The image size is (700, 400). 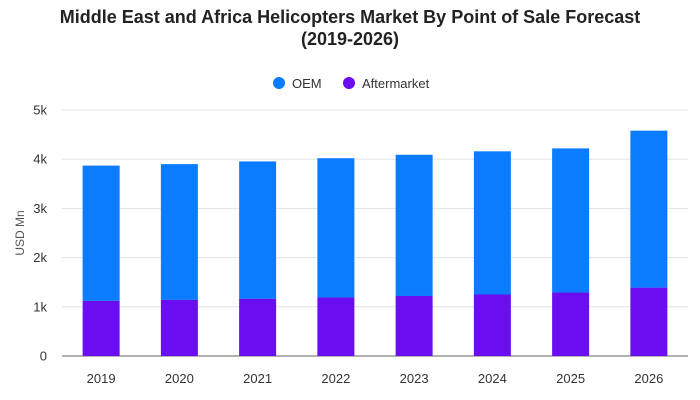 I want to click on x-axis-ticks: 2019 2020 2021 2022 2023 2024 2025 2026, so click(x=375, y=378).